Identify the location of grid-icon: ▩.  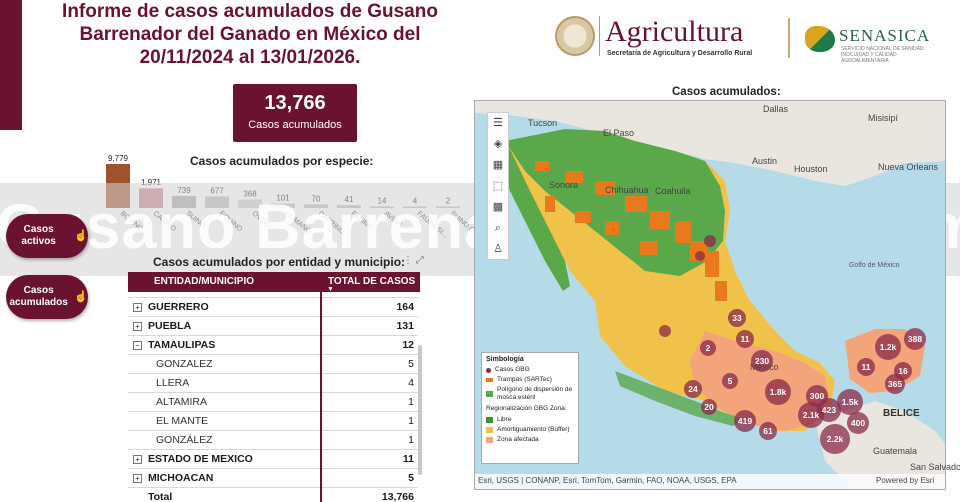
(498, 207).